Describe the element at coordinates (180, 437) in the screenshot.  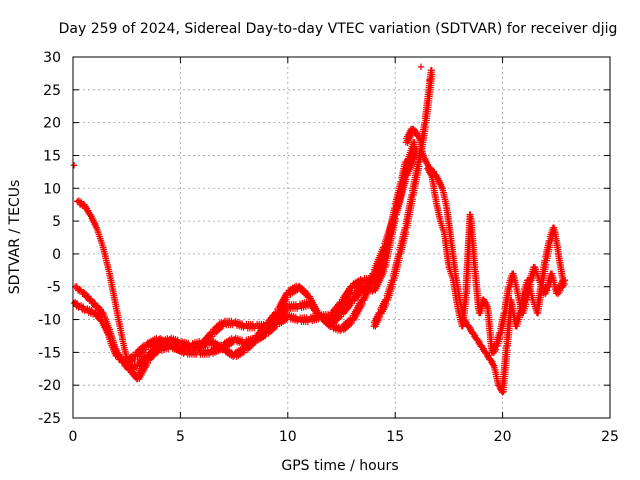
I see `x-tick-label: 5` at that location.